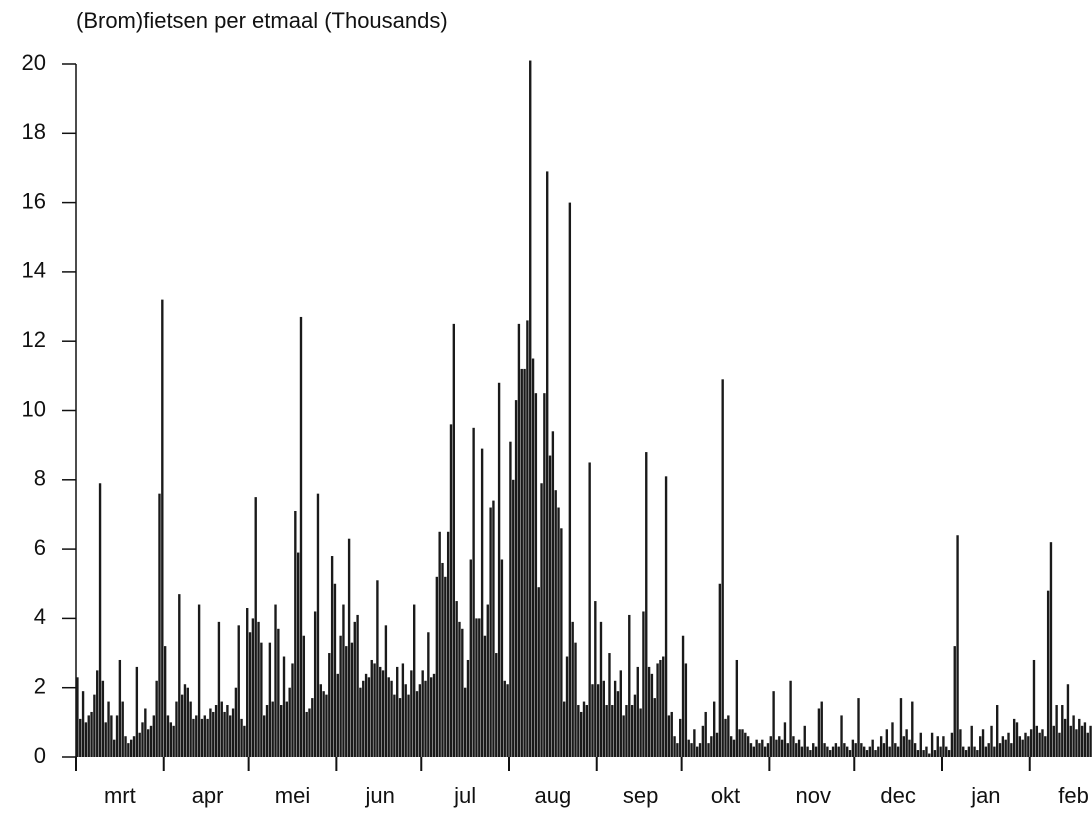  What do you see at coordinates (292, 795) in the screenshot?
I see `x-tick-label: mei` at bounding box center [292, 795].